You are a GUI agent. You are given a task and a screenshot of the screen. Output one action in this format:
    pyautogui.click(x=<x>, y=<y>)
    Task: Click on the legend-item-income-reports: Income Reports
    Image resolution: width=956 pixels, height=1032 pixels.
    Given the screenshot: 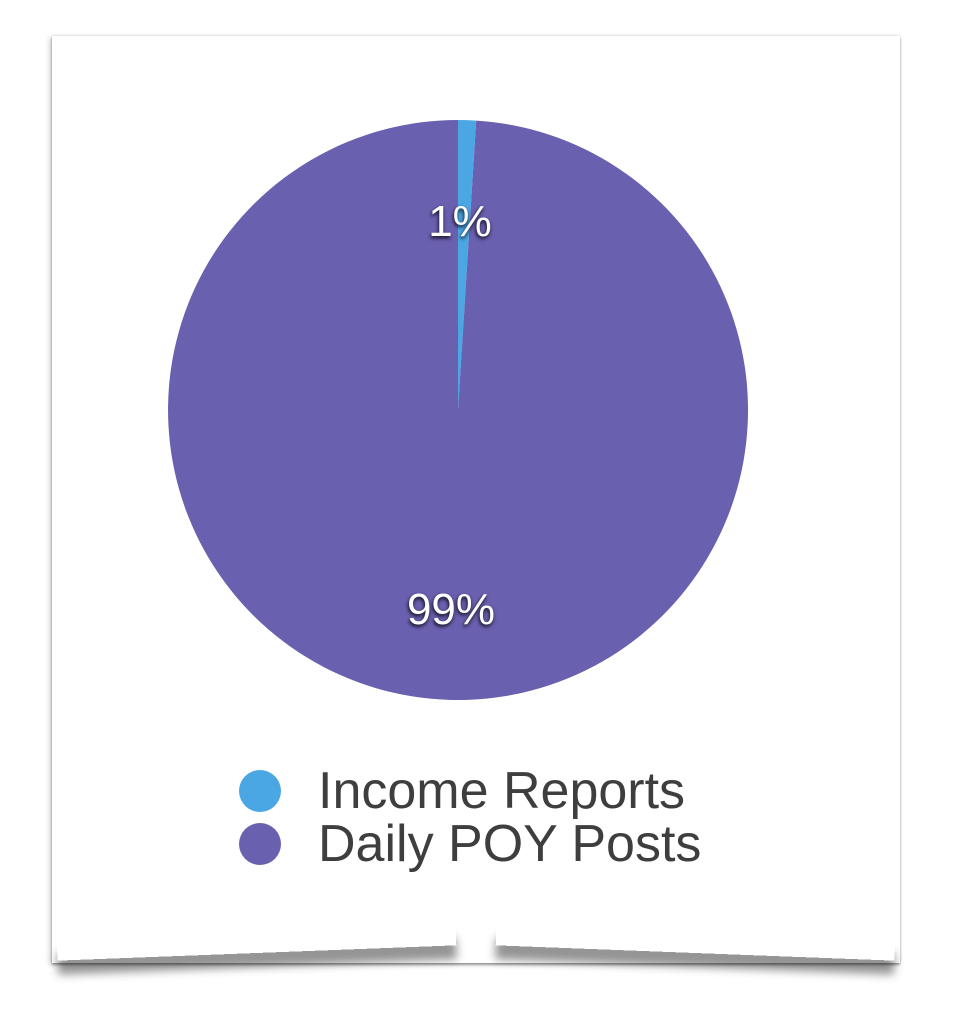 What is the action you would take?
    pyautogui.click(x=470, y=790)
    